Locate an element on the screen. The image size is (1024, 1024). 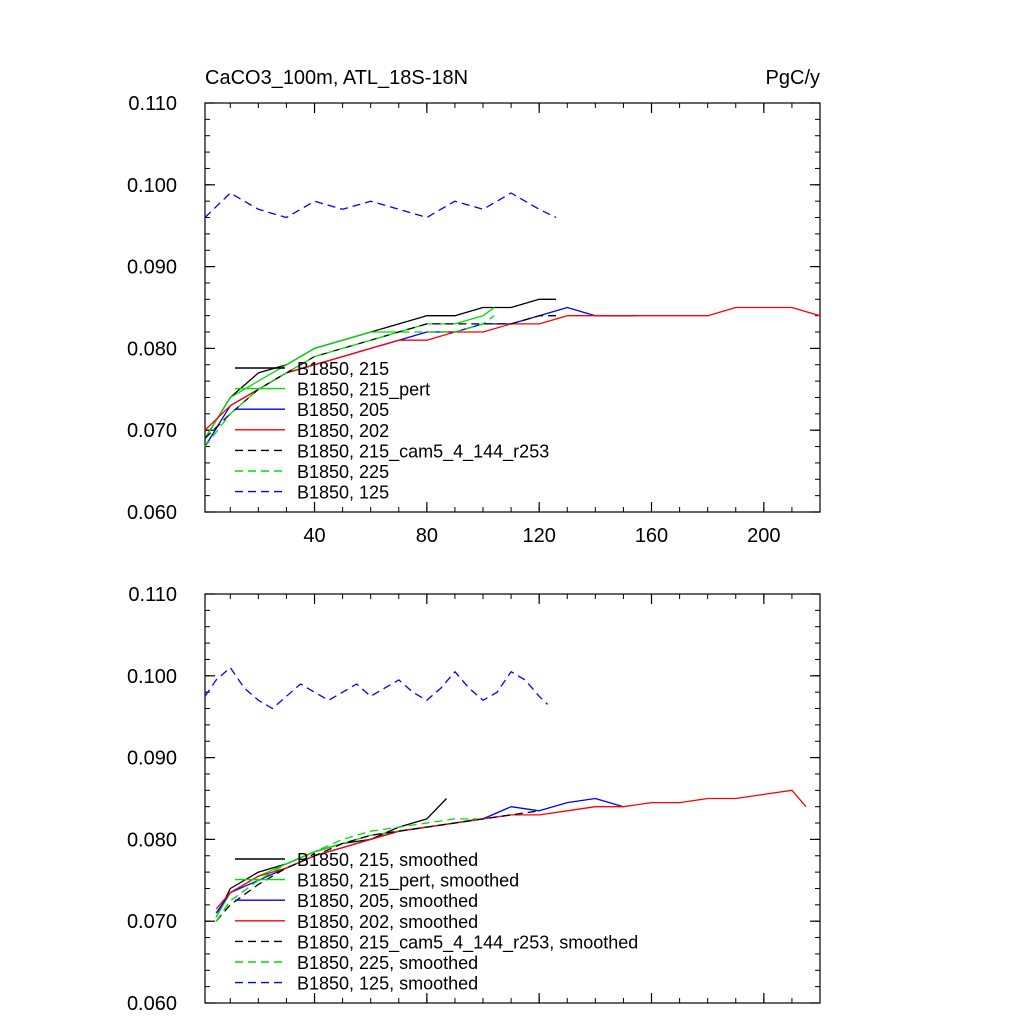
legend-entry: B1850, 215 is located at coordinates (343, 369).